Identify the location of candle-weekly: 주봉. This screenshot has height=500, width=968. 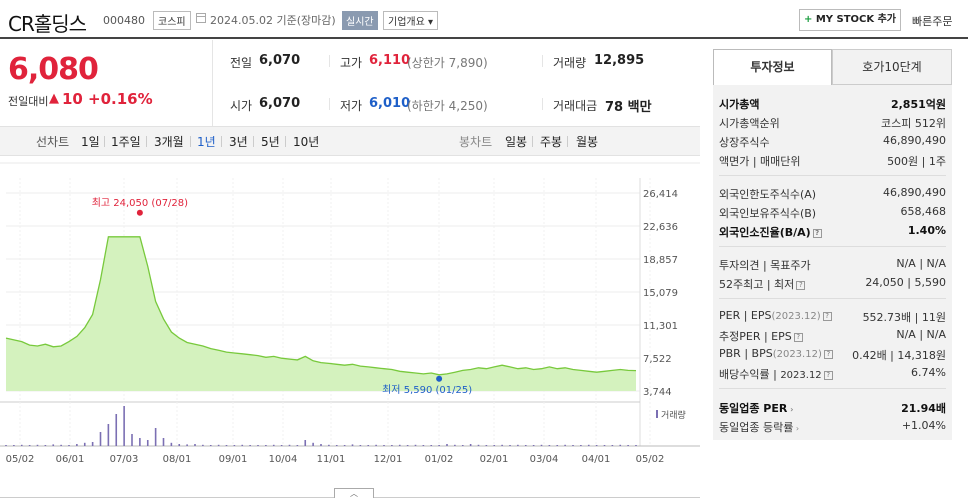
(551, 142).